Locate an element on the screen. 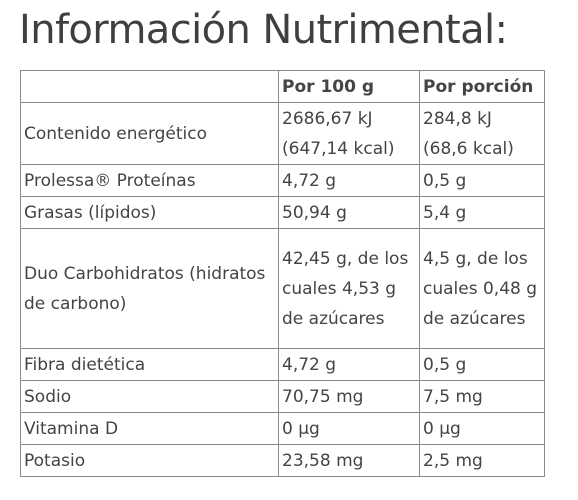  table-row: Vitamina D 0 µg 0 µg is located at coordinates (282, 428).